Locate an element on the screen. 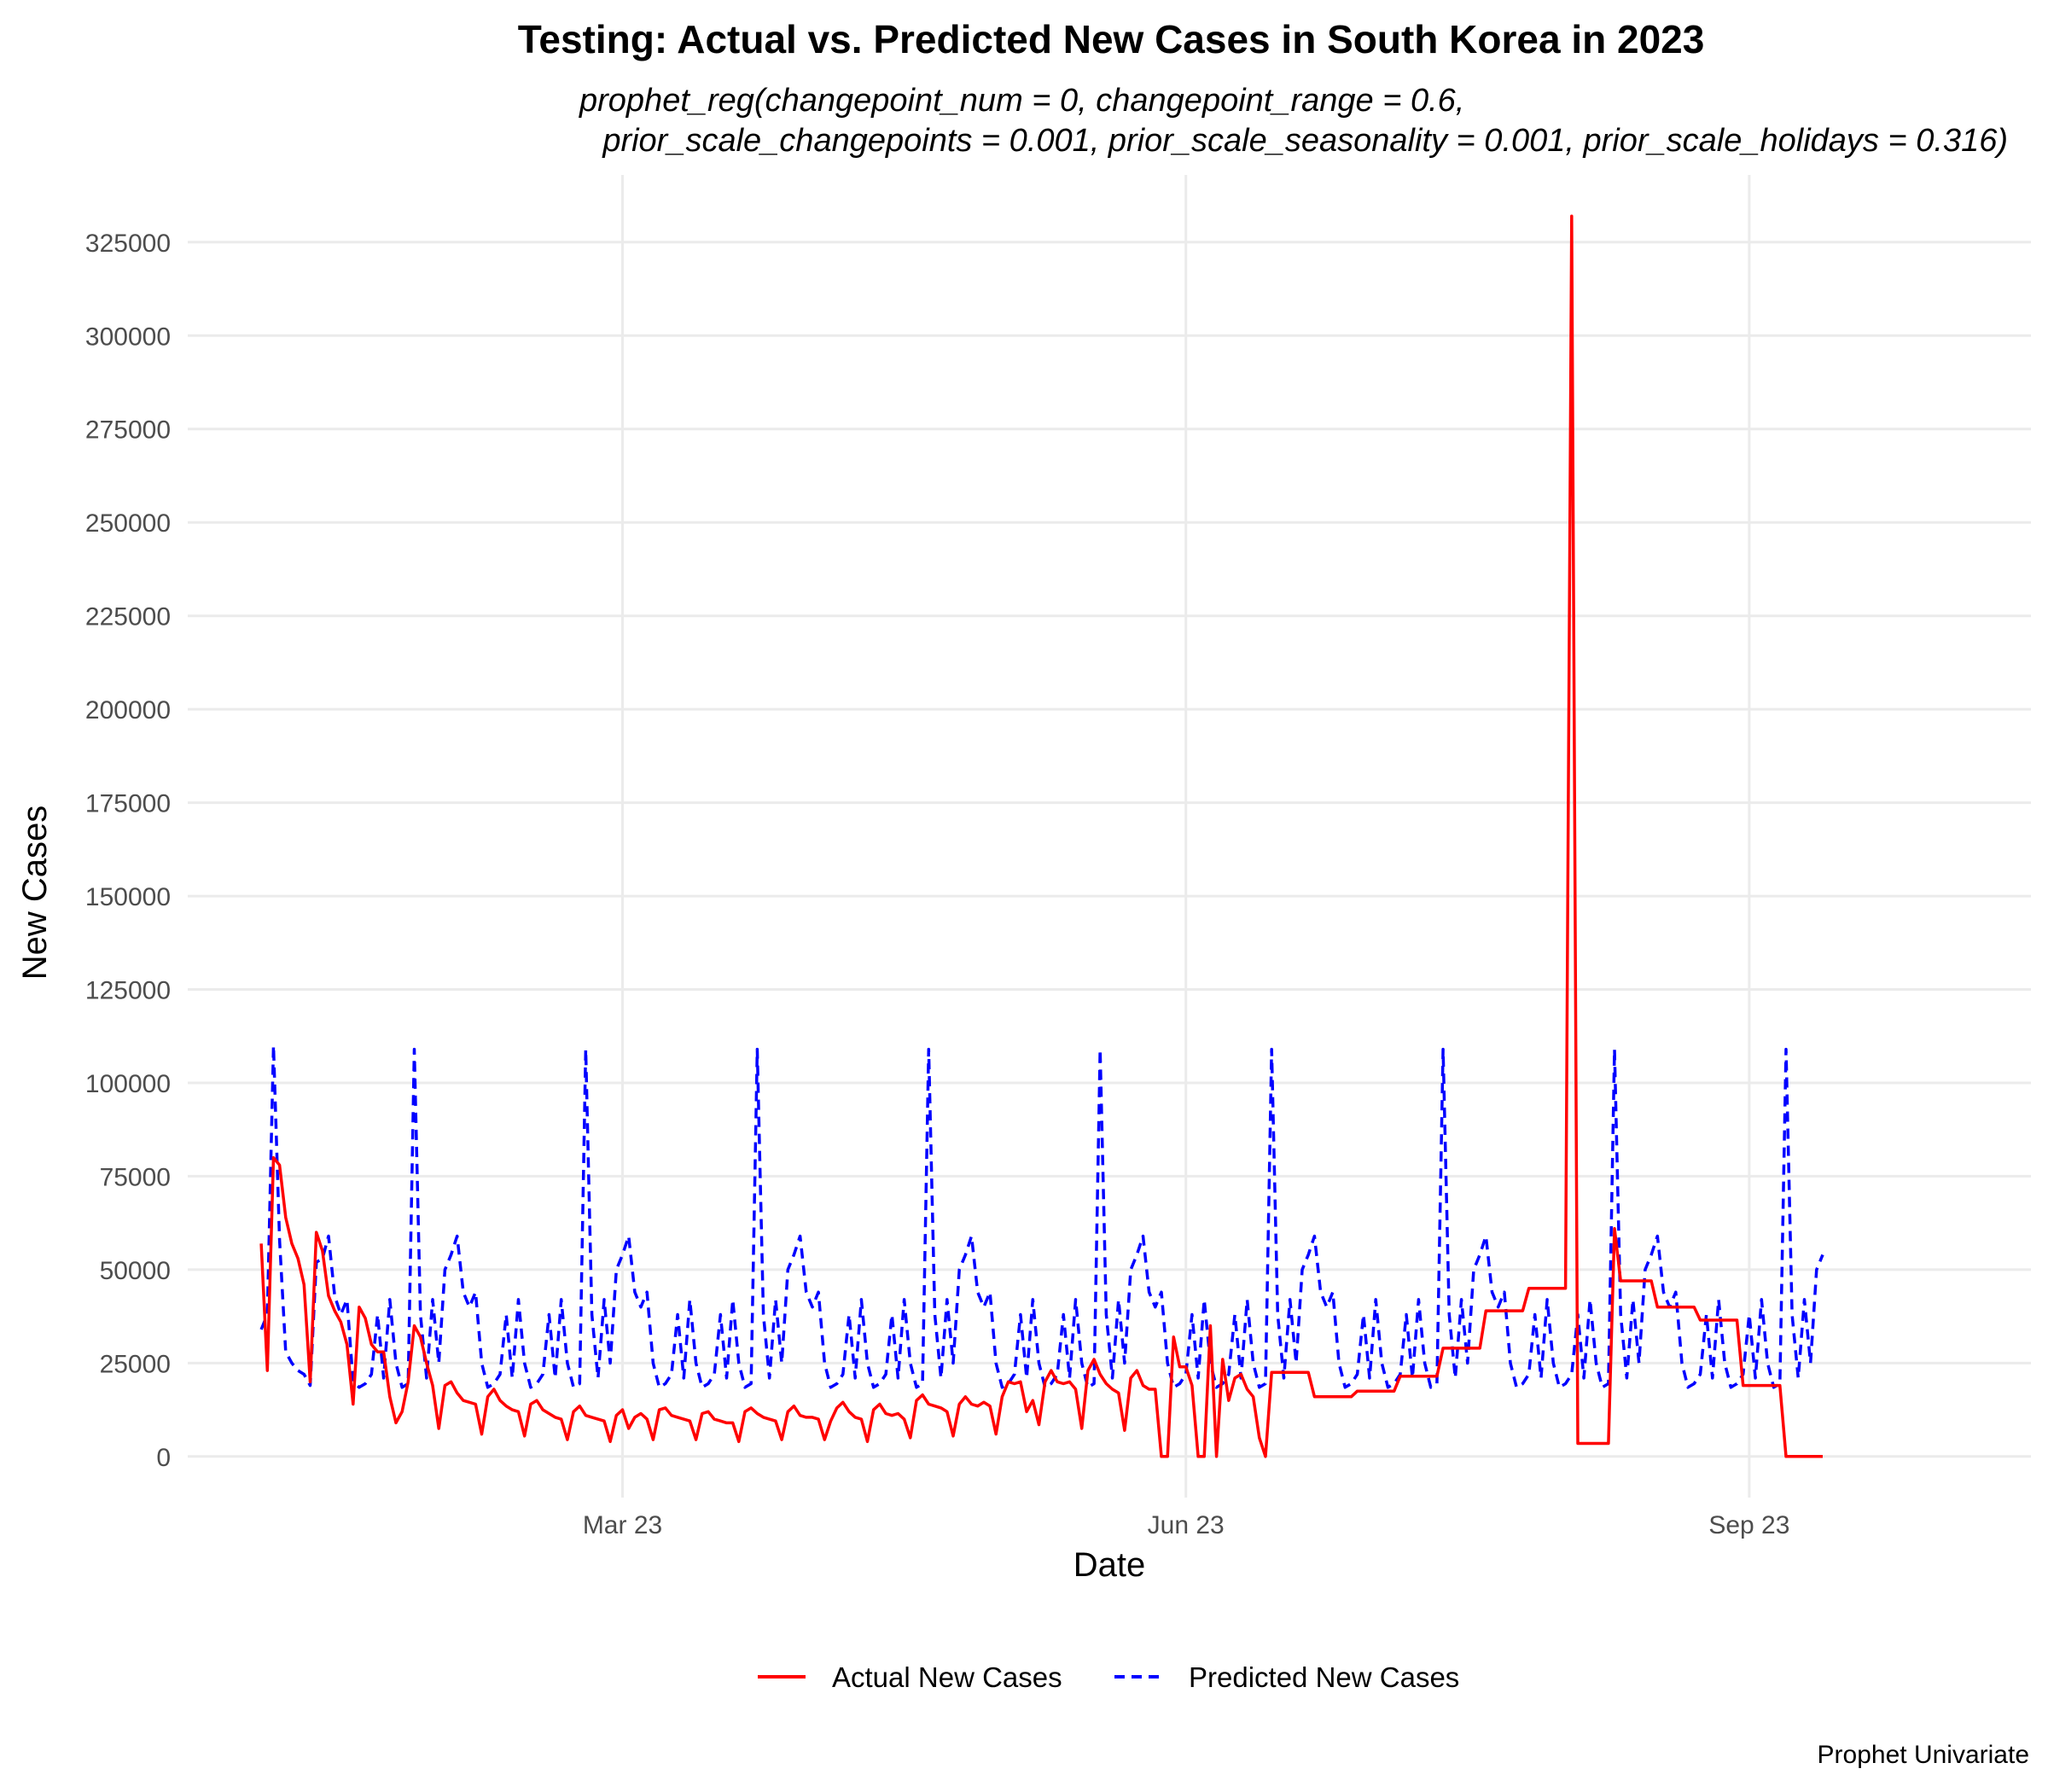  y-tick-label: 300000 is located at coordinates (128, 337).